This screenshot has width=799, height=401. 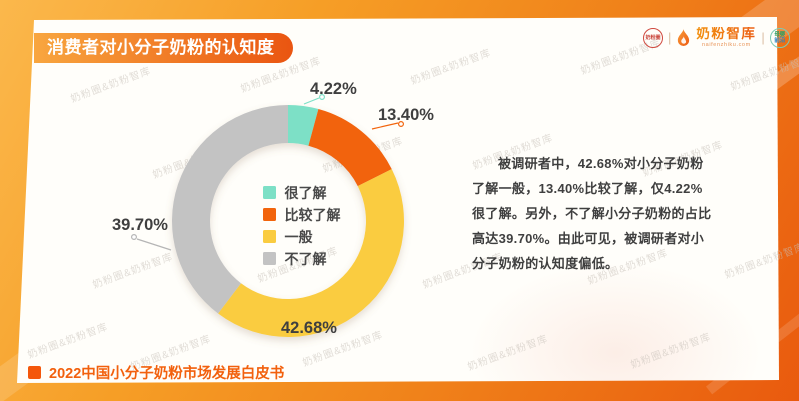 I want to click on brand-block: 奶粉智库 naifenzhiku.com, so click(x=726, y=37).